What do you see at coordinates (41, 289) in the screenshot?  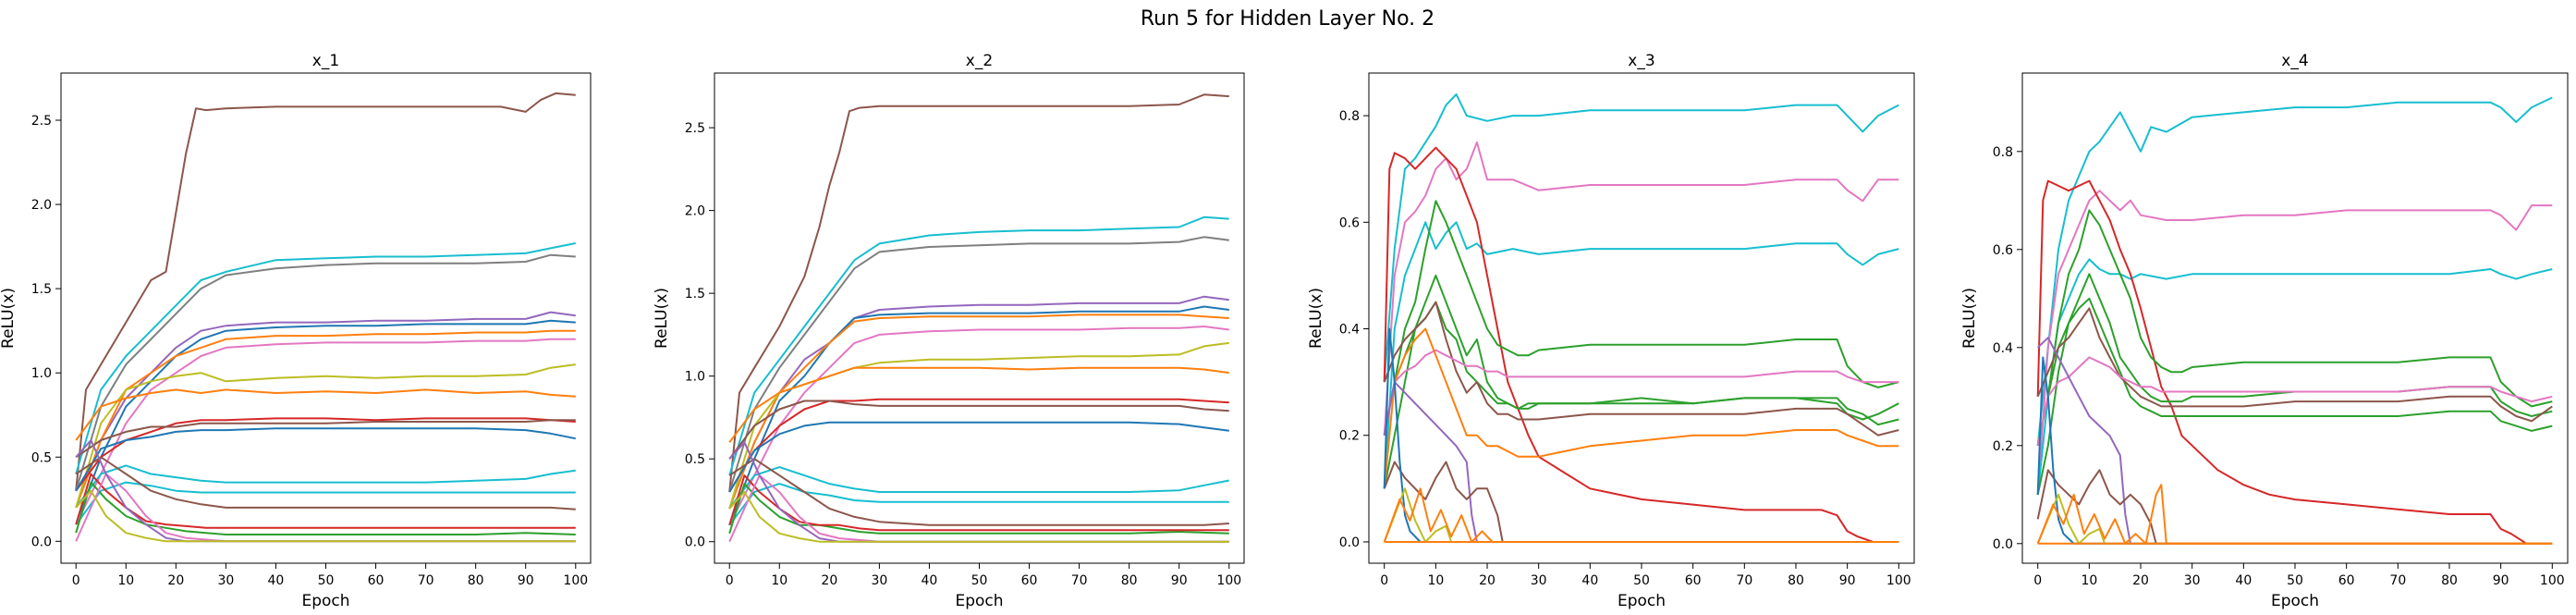 I see `y-tick-label: 1.5` at bounding box center [41, 289].